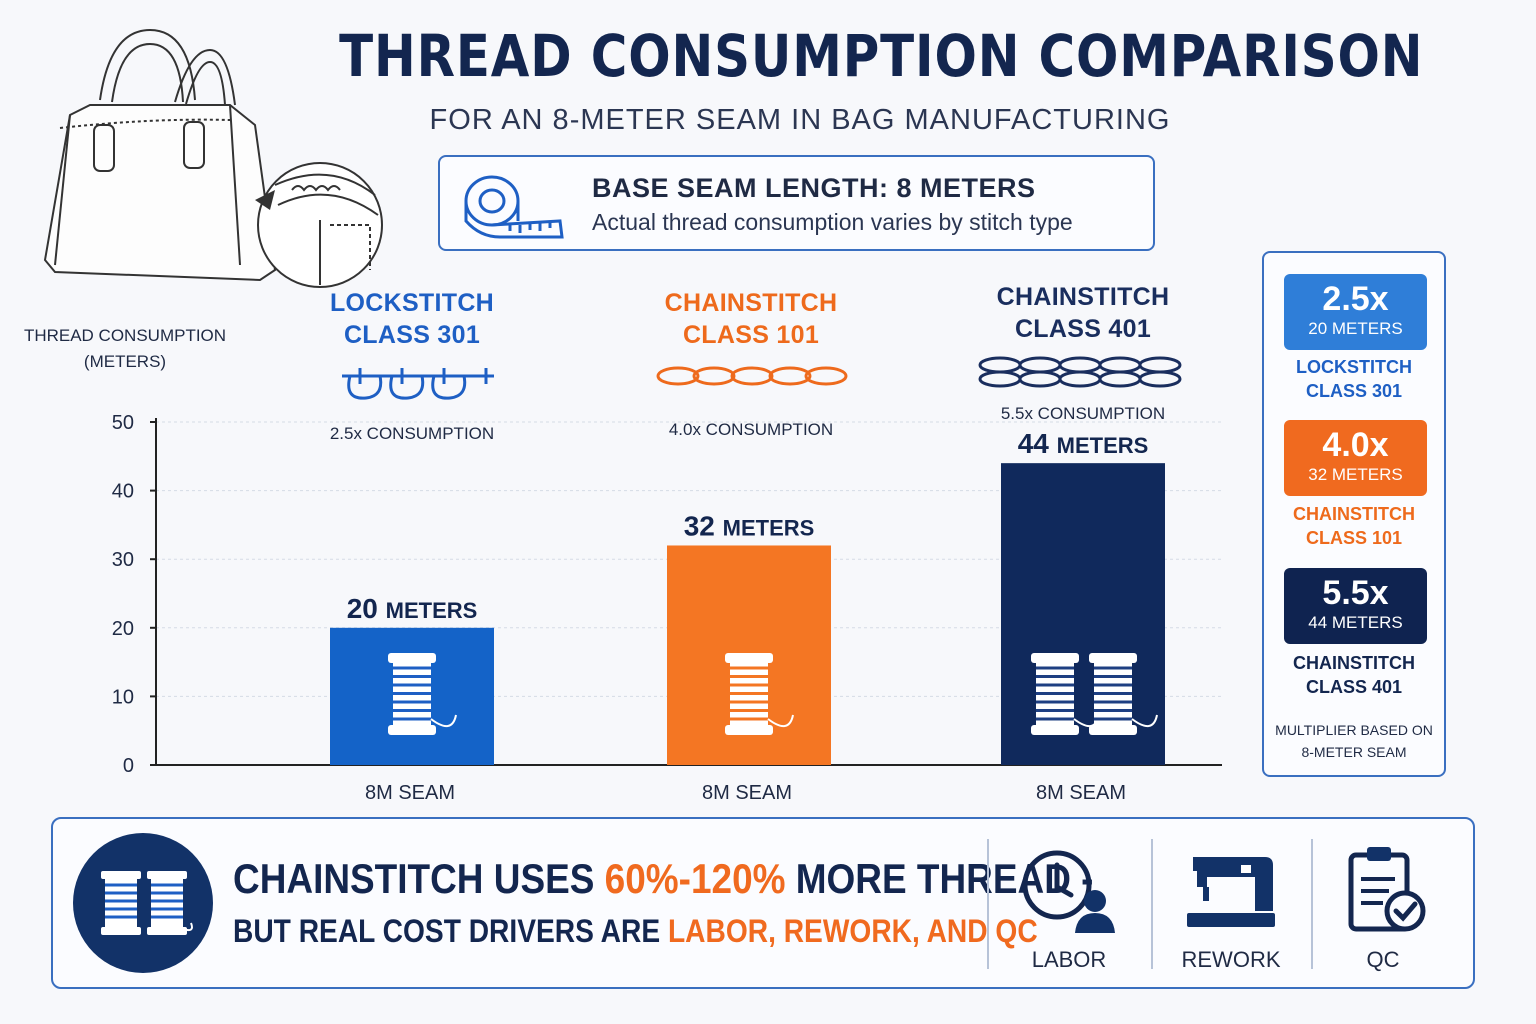 This screenshot has width=1536, height=1024. What do you see at coordinates (1083, 413) in the screenshot?
I see `consumption-label-chainstitch-401: 5.5x CONSUMPTION` at bounding box center [1083, 413].